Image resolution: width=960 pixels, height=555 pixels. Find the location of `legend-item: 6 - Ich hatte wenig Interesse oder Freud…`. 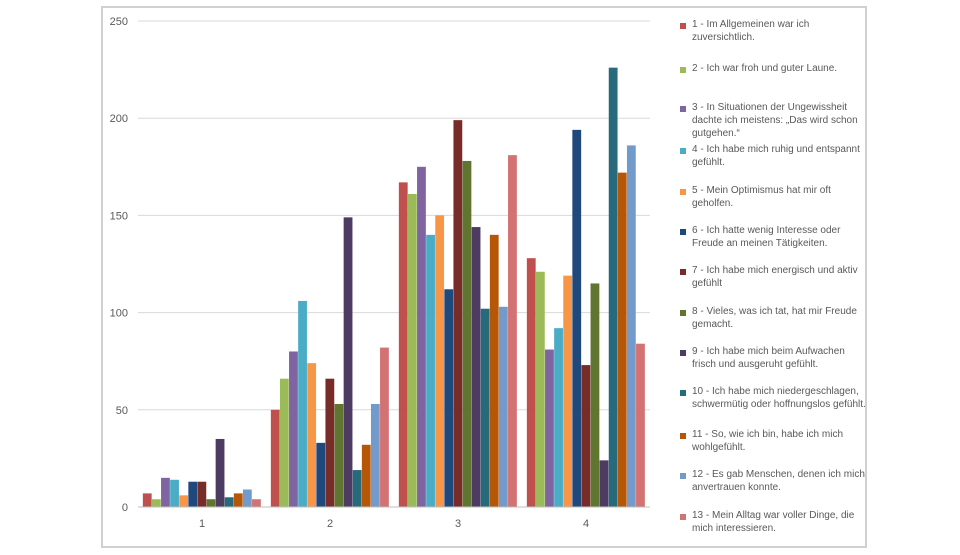

legend-item: 6 - Ich hatte wenig Interesse oder Freud… is located at coordinates (775, 237).